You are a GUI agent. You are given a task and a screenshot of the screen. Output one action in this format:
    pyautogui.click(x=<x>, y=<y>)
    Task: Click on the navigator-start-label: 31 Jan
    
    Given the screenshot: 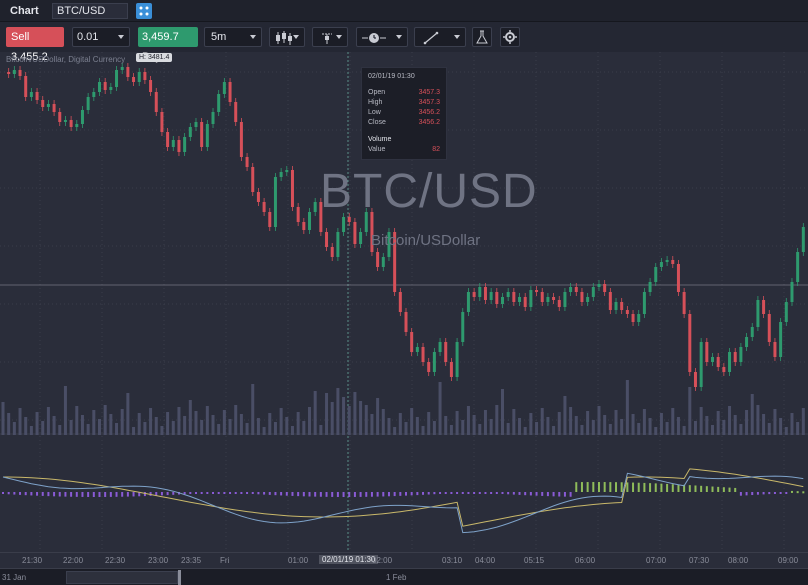 What is the action you would take?
    pyautogui.click(x=14, y=577)
    